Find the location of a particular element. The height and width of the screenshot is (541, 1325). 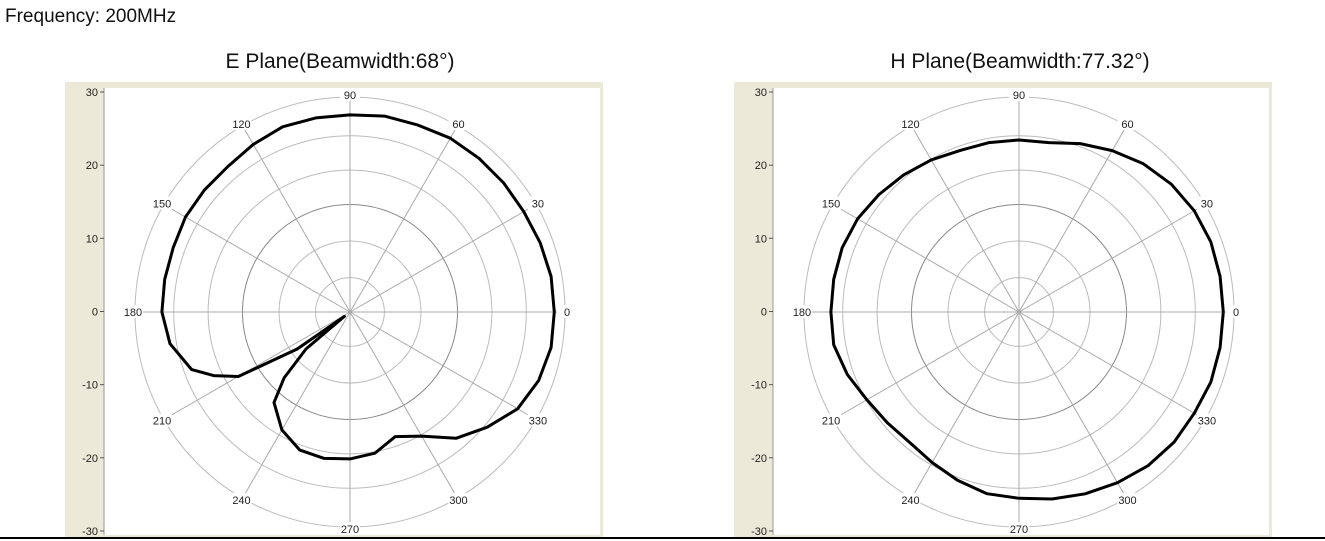

h-plane-angle-label: 240 is located at coordinates (910, 501).